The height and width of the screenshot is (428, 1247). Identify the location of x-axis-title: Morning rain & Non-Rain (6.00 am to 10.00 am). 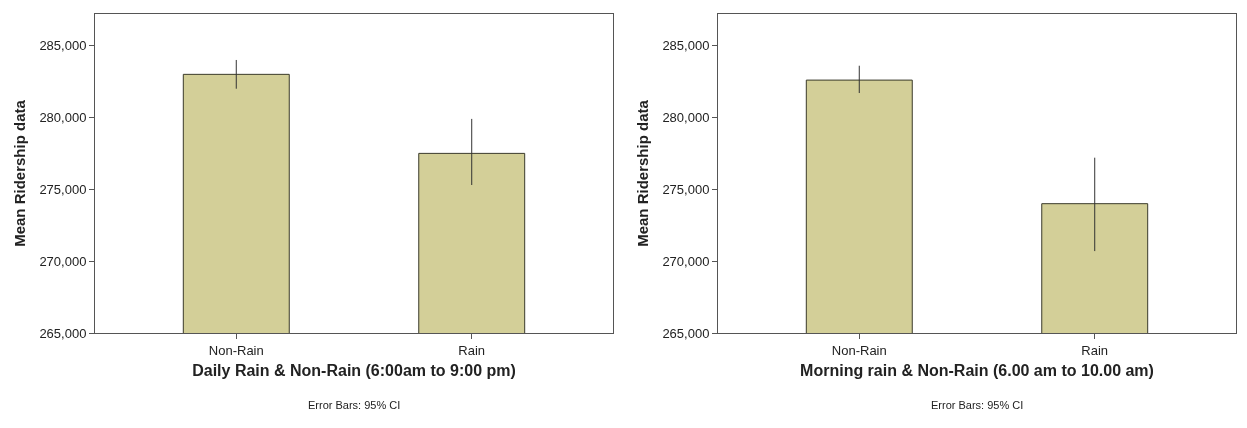
(977, 371).